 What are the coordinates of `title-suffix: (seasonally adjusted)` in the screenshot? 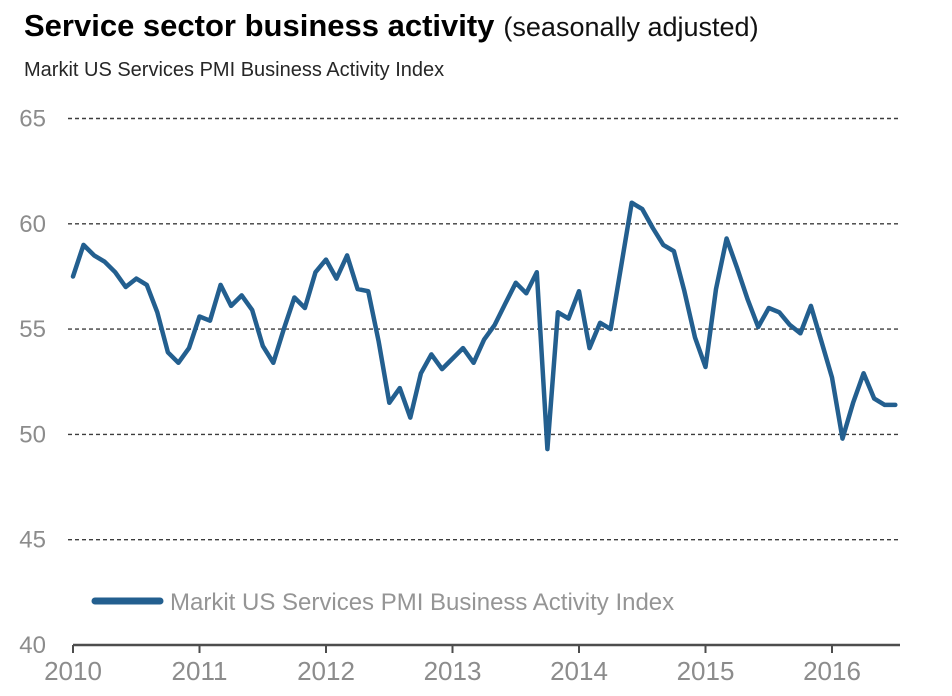 It's located at (631, 27).